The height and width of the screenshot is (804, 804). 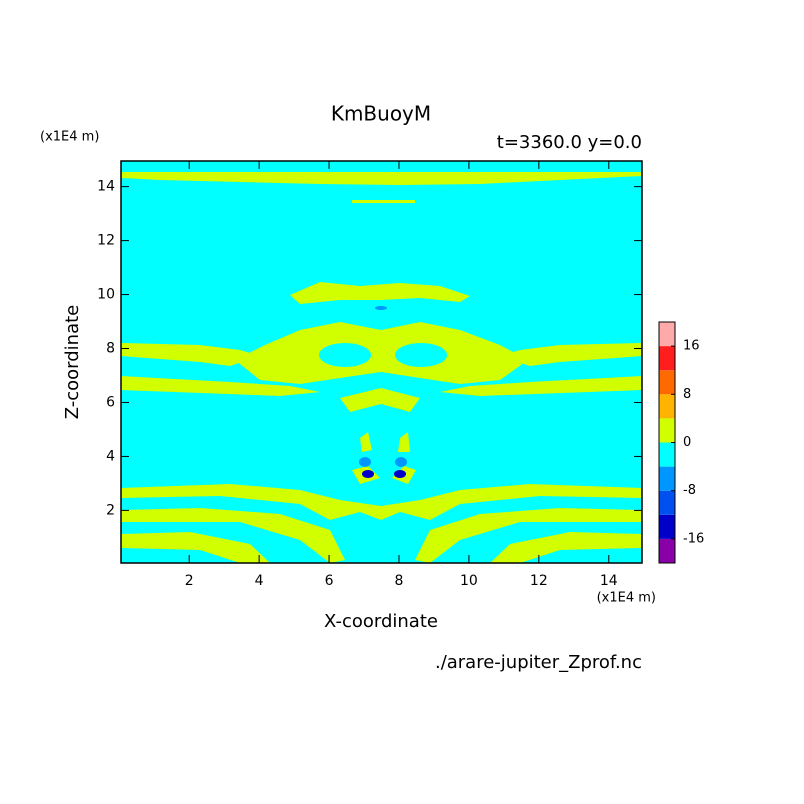 What do you see at coordinates (609, 581) in the screenshot?
I see `x-tick-label: 14` at bounding box center [609, 581].